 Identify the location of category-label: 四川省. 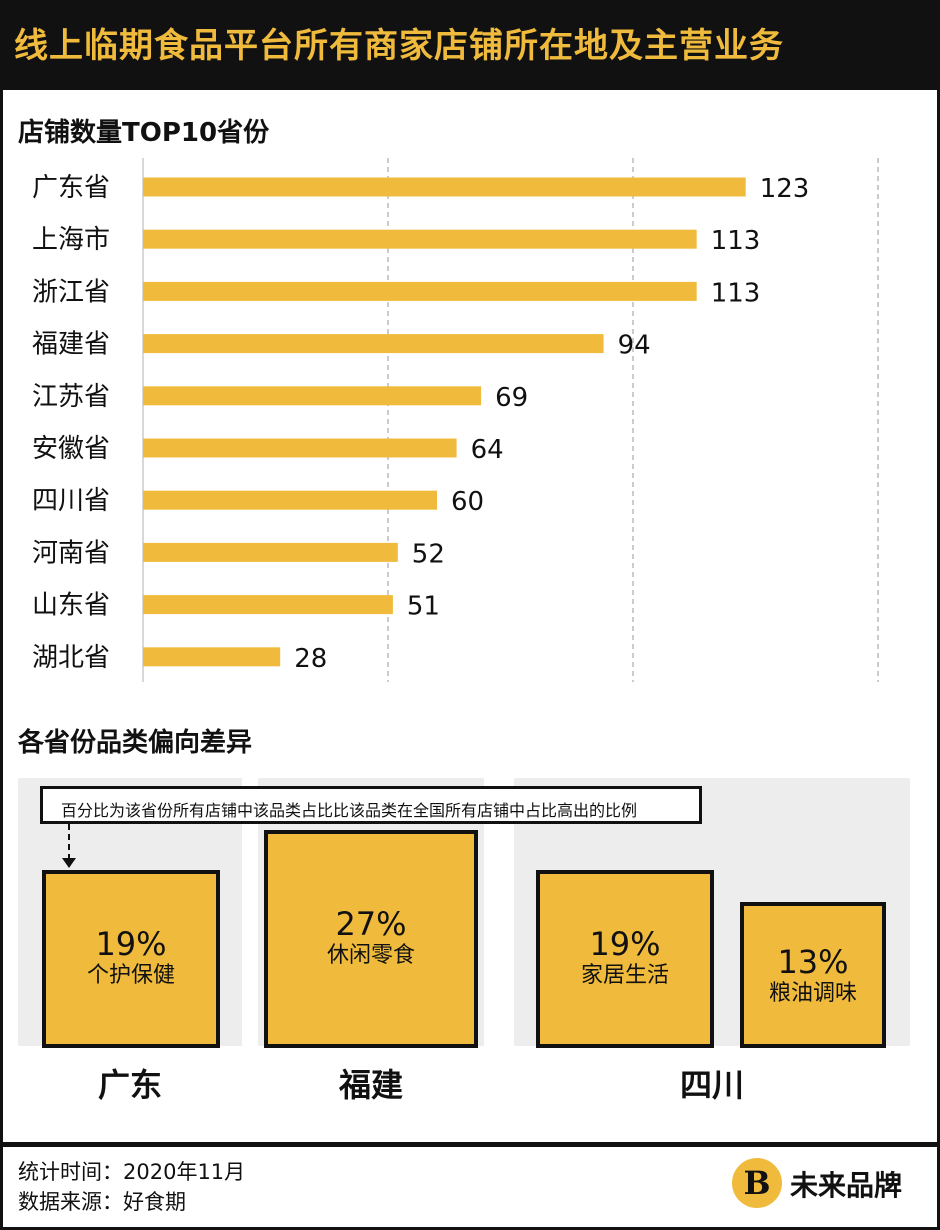
(71, 501).